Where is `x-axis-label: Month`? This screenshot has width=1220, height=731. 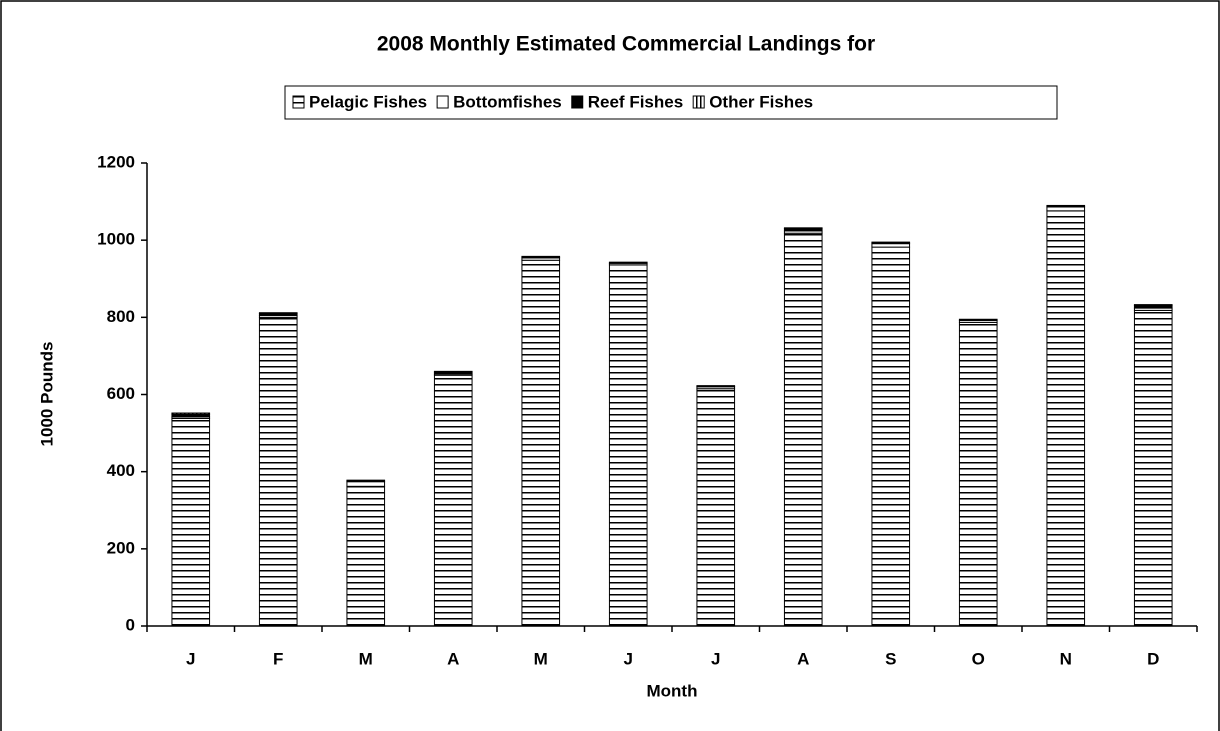 x-axis-label: Month is located at coordinates (672, 690).